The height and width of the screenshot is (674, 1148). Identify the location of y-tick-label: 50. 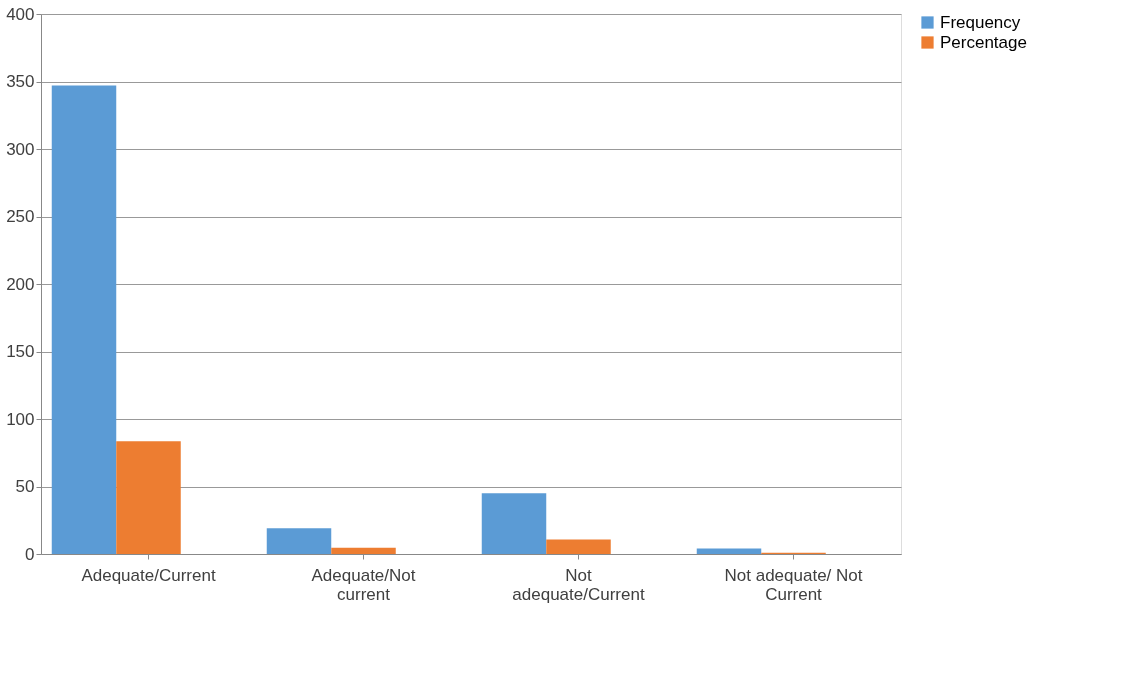
(25, 486).